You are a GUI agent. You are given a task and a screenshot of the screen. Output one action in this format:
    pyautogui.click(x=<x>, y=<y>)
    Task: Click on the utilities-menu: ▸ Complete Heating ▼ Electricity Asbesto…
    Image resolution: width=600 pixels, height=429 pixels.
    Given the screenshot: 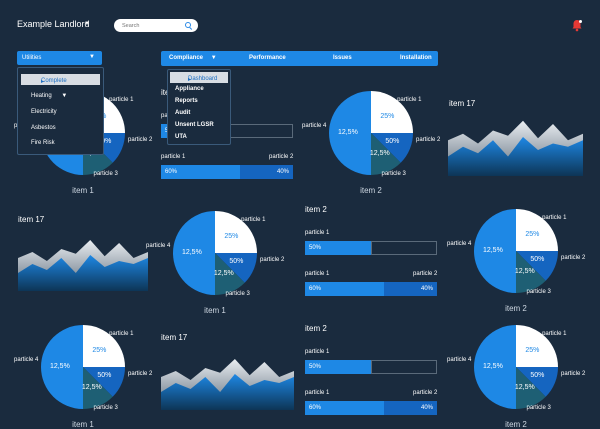 What is the action you would take?
    pyautogui.click(x=60, y=111)
    